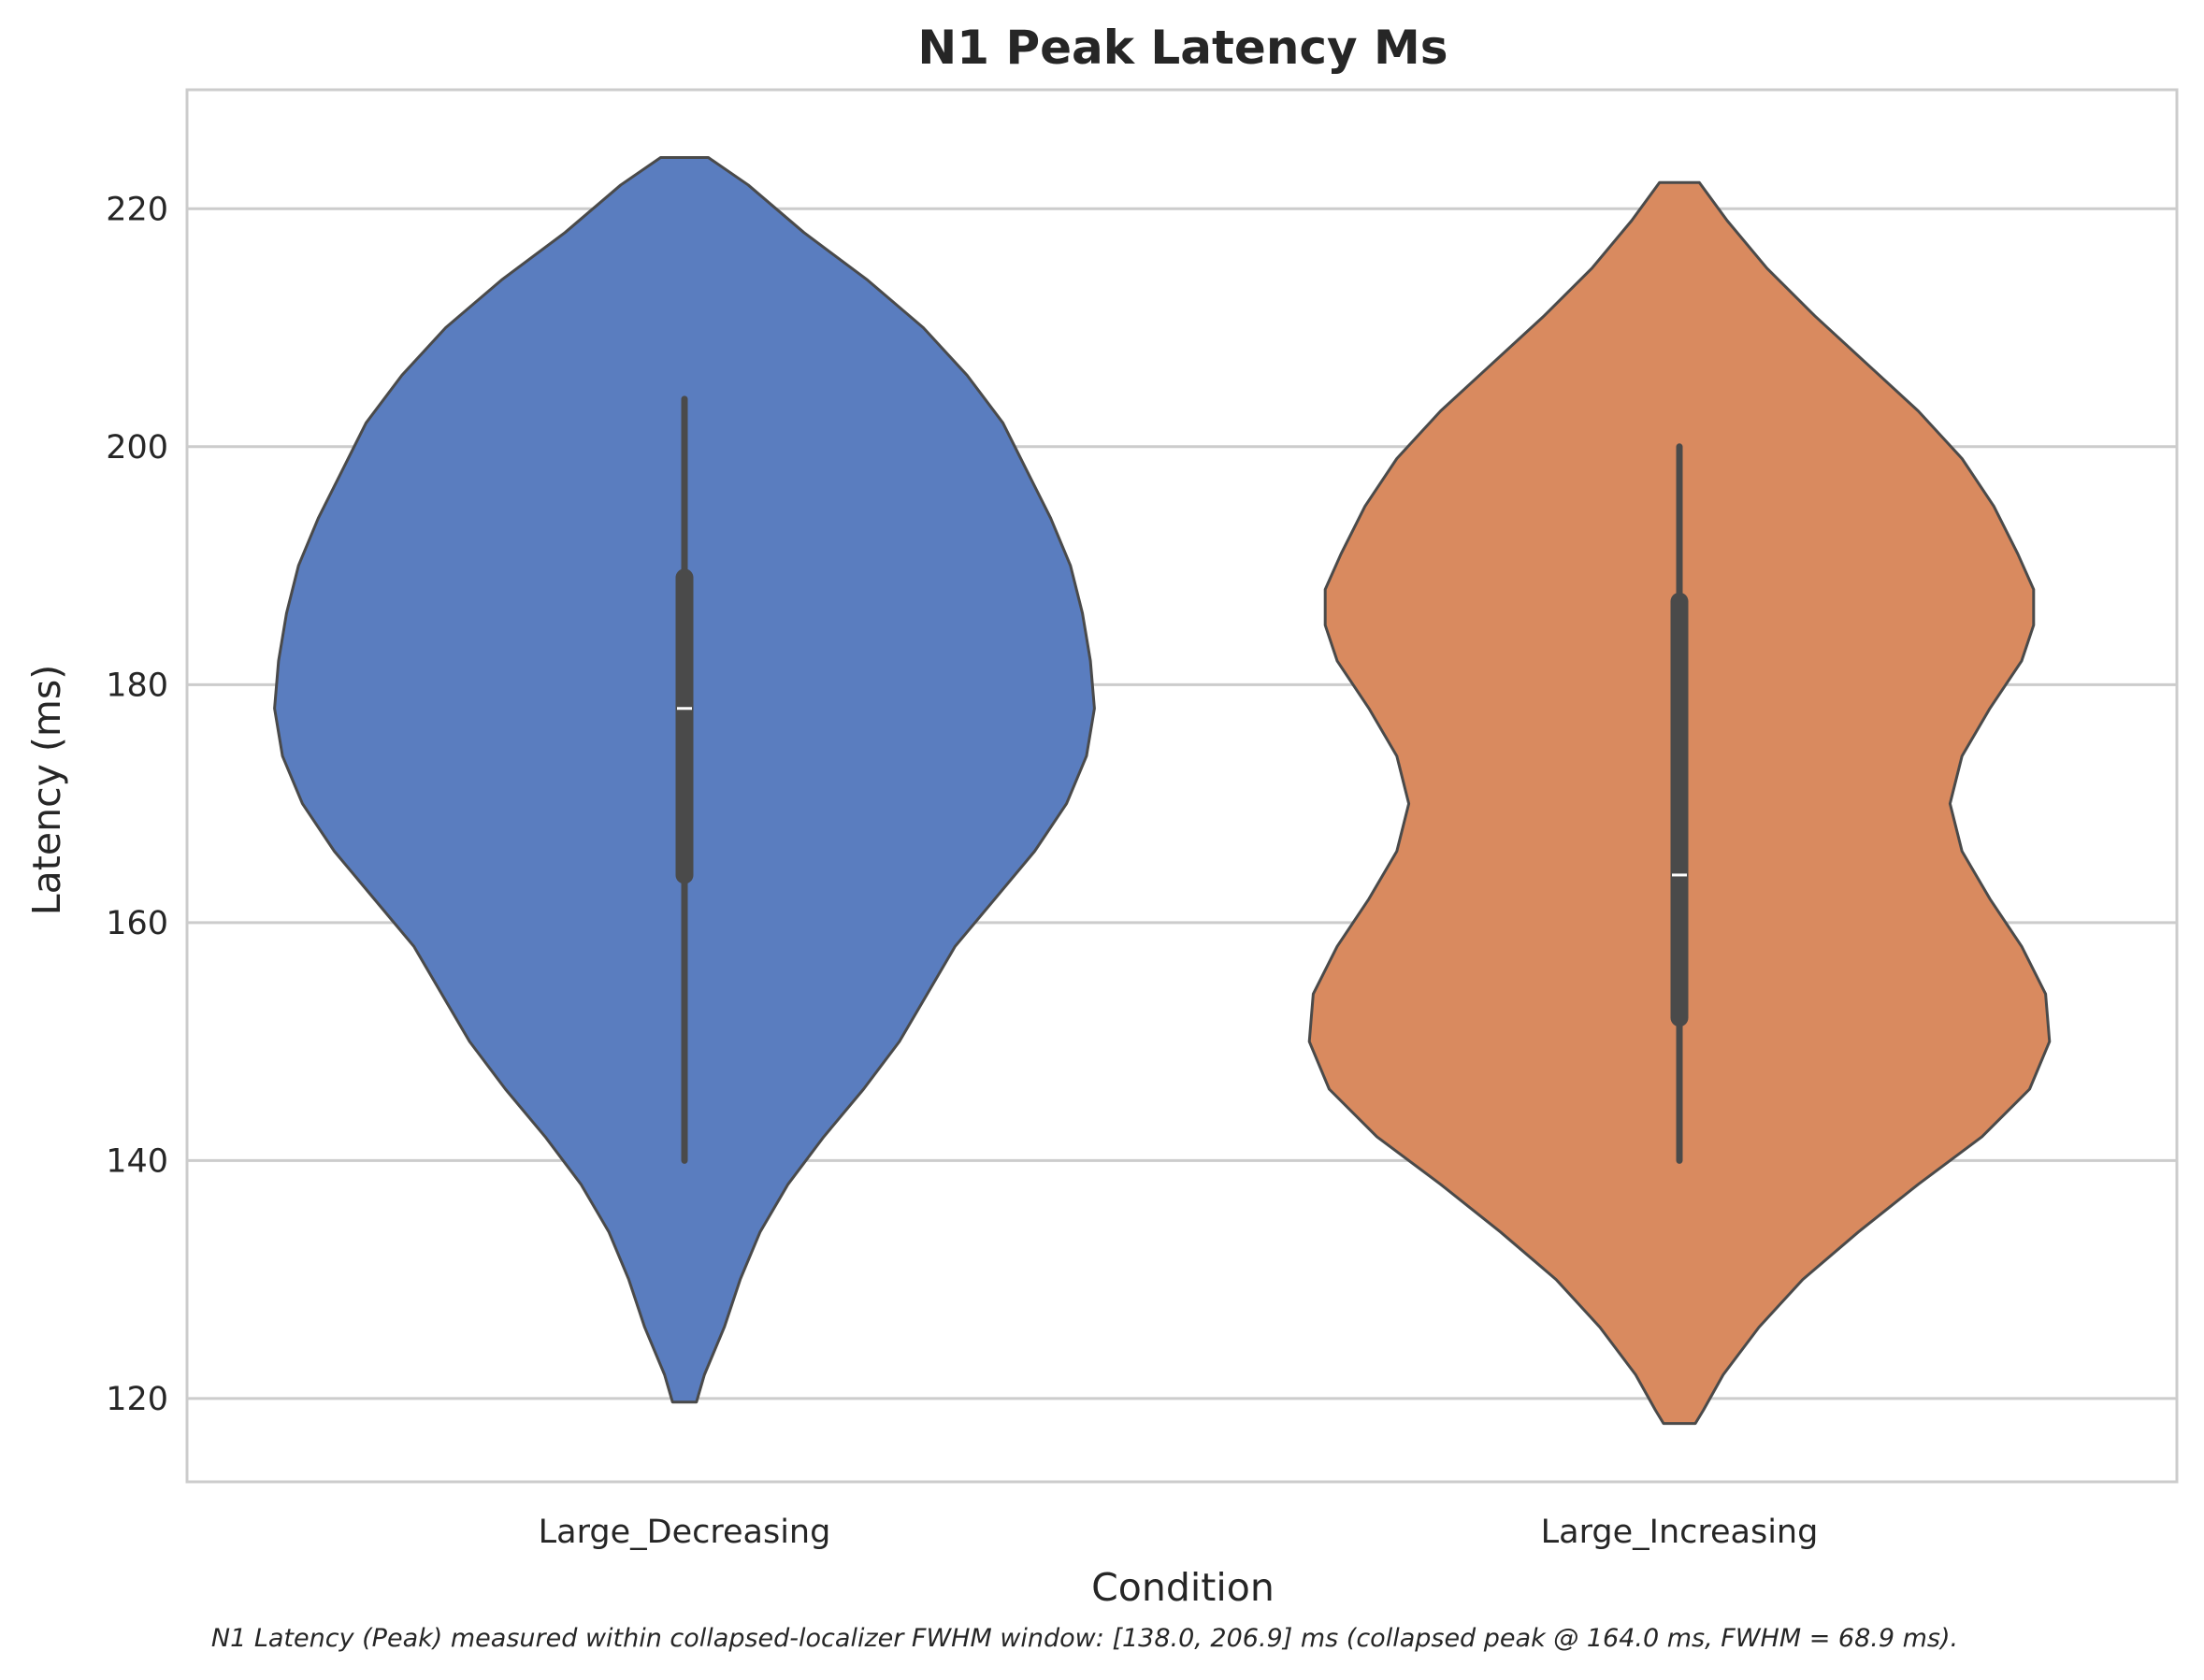  Describe the element at coordinates (137, 1161) in the screenshot. I see `y-tick-label-140: 140` at that location.